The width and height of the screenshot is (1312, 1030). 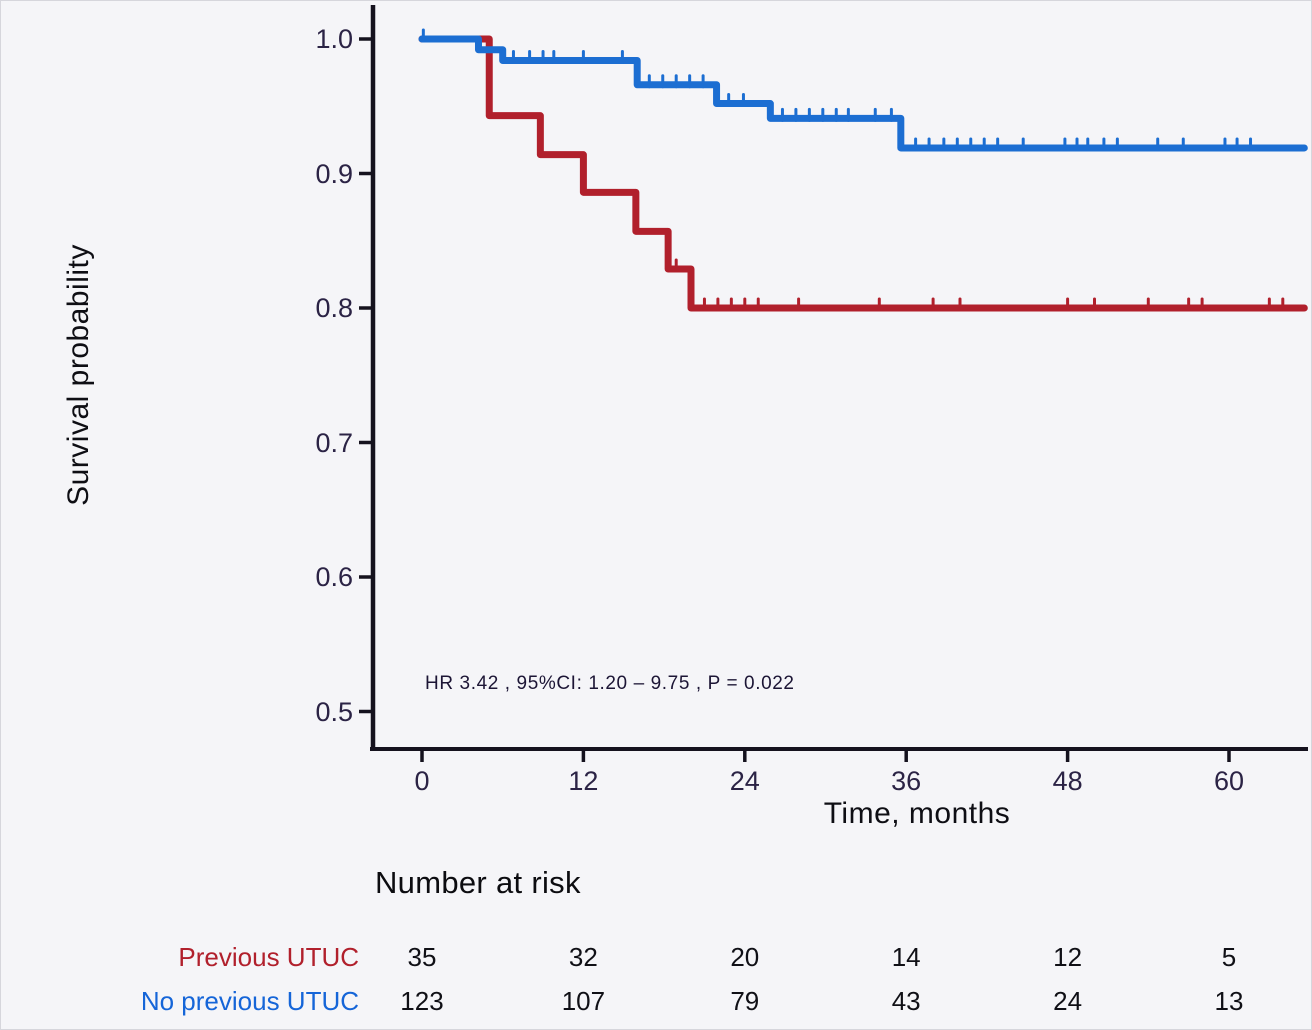 I want to click on x-tick-label: 24, so click(x=744, y=781).